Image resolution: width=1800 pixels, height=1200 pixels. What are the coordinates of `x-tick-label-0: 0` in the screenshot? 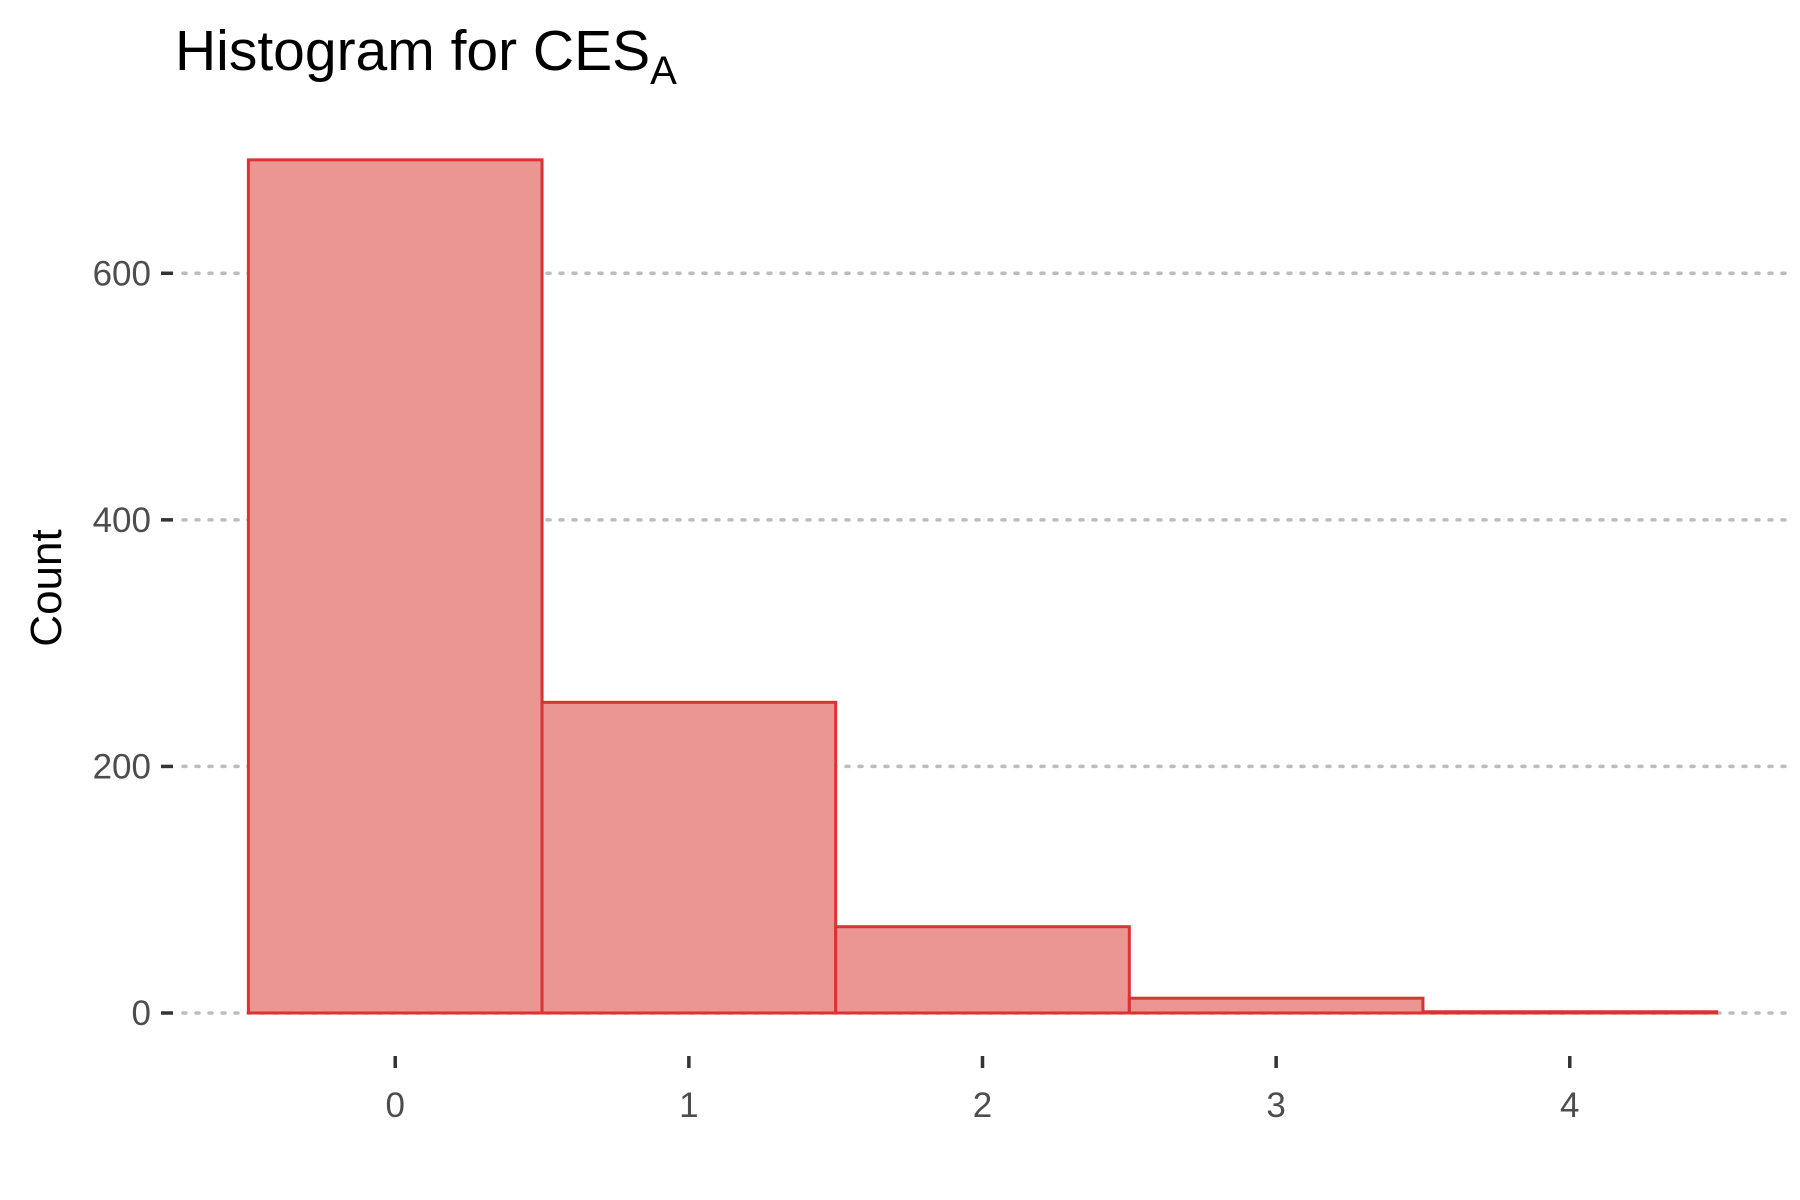 It's located at (394, 1105).